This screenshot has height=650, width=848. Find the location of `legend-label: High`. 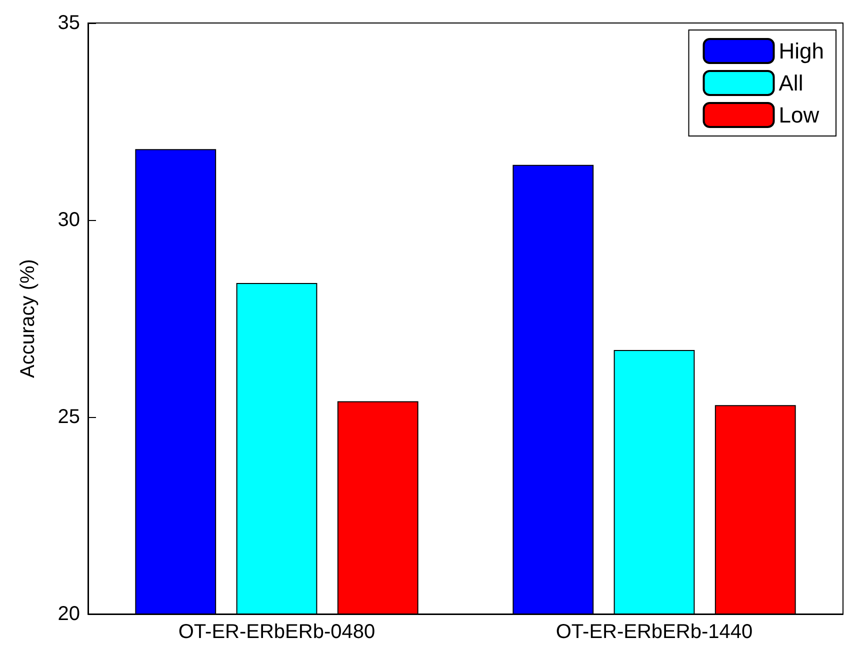

legend-label: High is located at coordinates (801, 51).